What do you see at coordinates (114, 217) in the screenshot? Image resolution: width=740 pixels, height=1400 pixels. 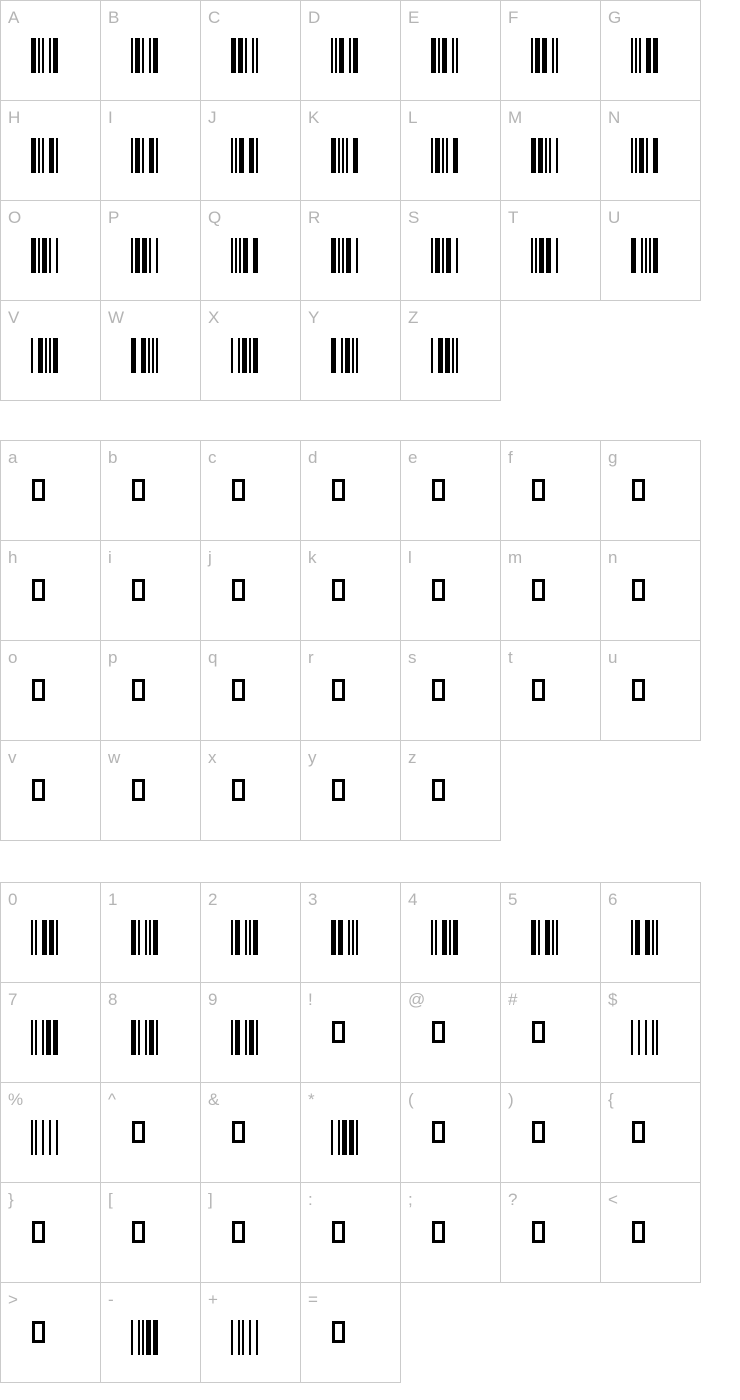 I see `cell-label: P` at bounding box center [114, 217].